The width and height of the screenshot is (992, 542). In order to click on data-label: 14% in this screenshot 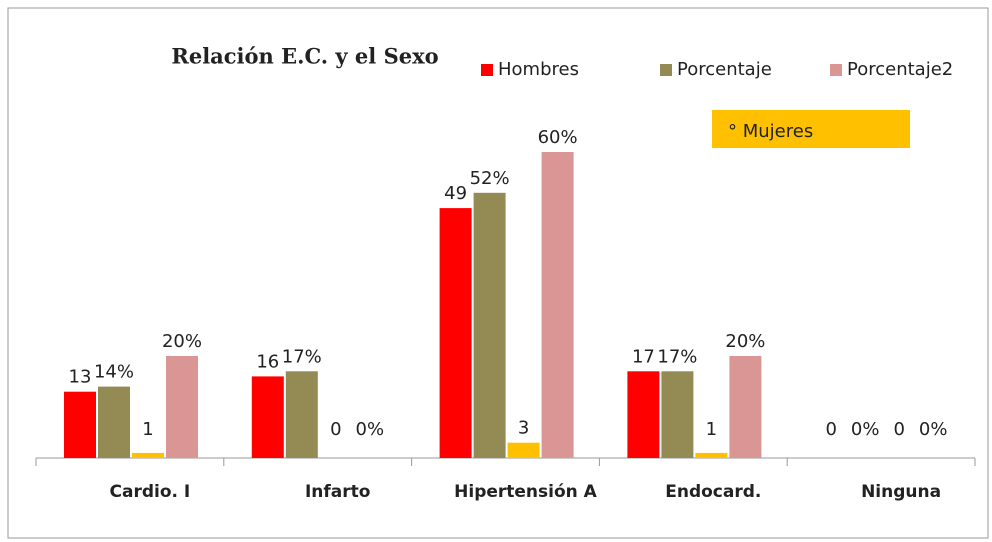, I will do `click(114, 372)`.